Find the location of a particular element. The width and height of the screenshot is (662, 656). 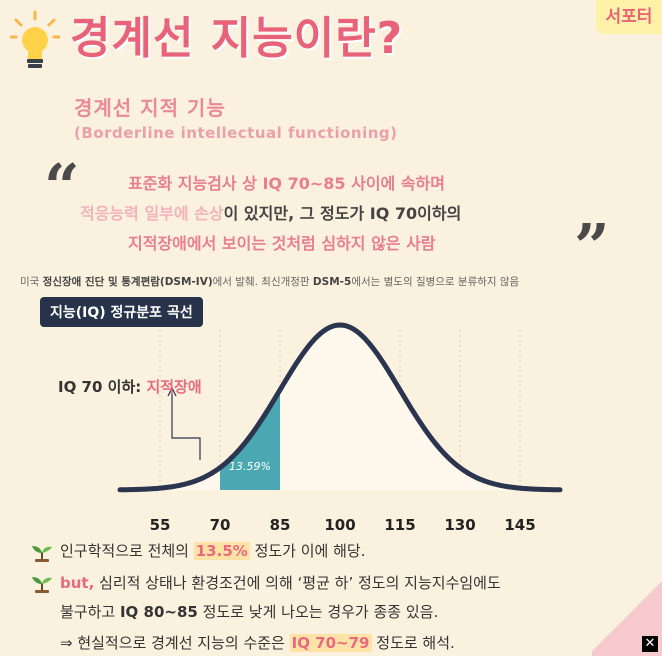

highlight-label: 13.59% is located at coordinates (250, 466).